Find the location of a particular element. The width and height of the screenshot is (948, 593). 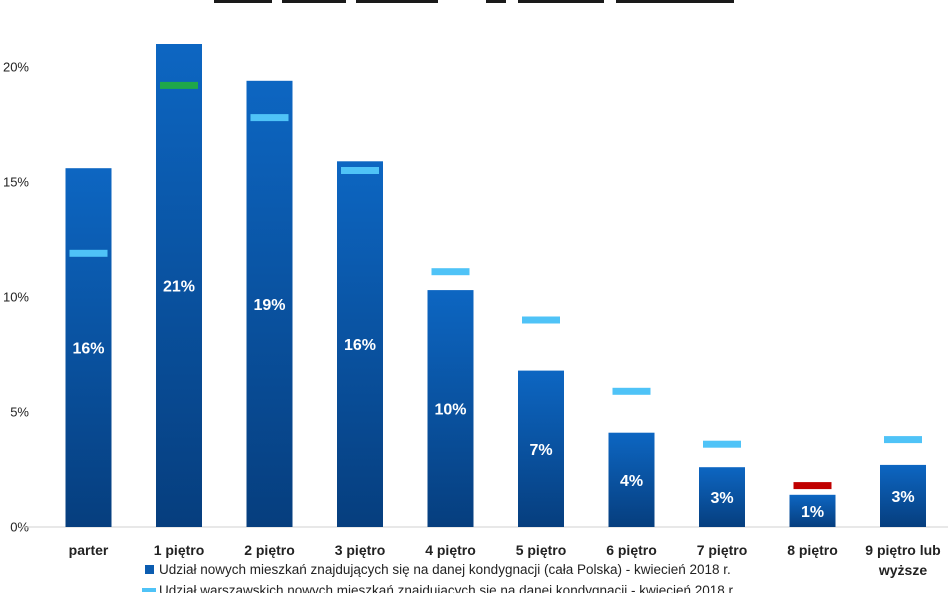

title-fragment is located at coordinates (474, 1).